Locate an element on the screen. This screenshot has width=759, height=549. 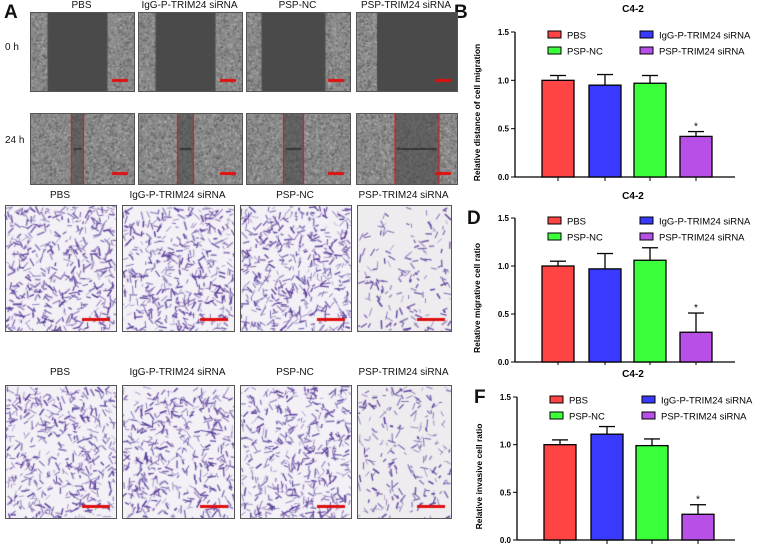
panel-label-a: A is located at coordinates (11, 12).